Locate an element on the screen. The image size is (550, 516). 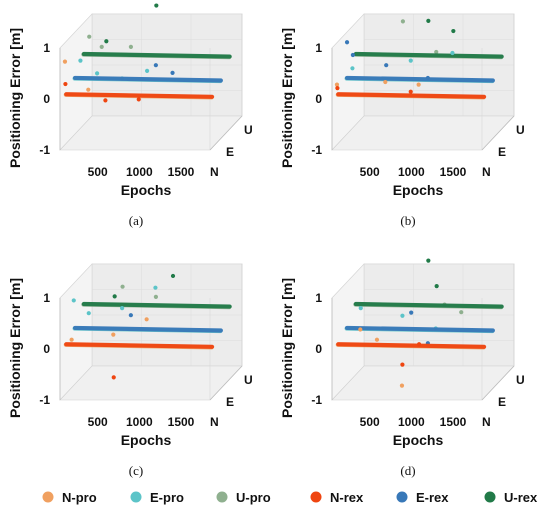
panel-caption: (c) is located at coordinates (136, 470).